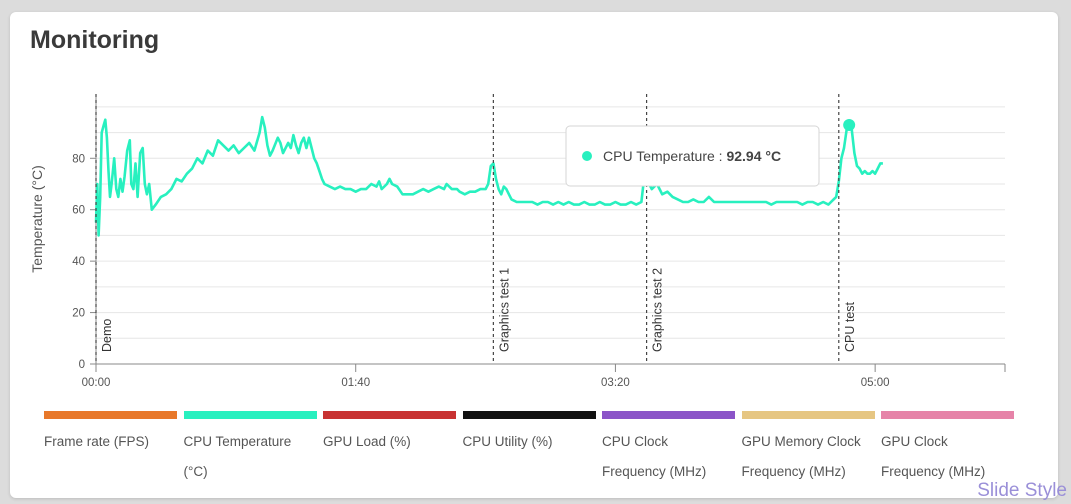  What do you see at coordinates (95, 40) in the screenshot?
I see `card-title: Monitoring` at bounding box center [95, 40].